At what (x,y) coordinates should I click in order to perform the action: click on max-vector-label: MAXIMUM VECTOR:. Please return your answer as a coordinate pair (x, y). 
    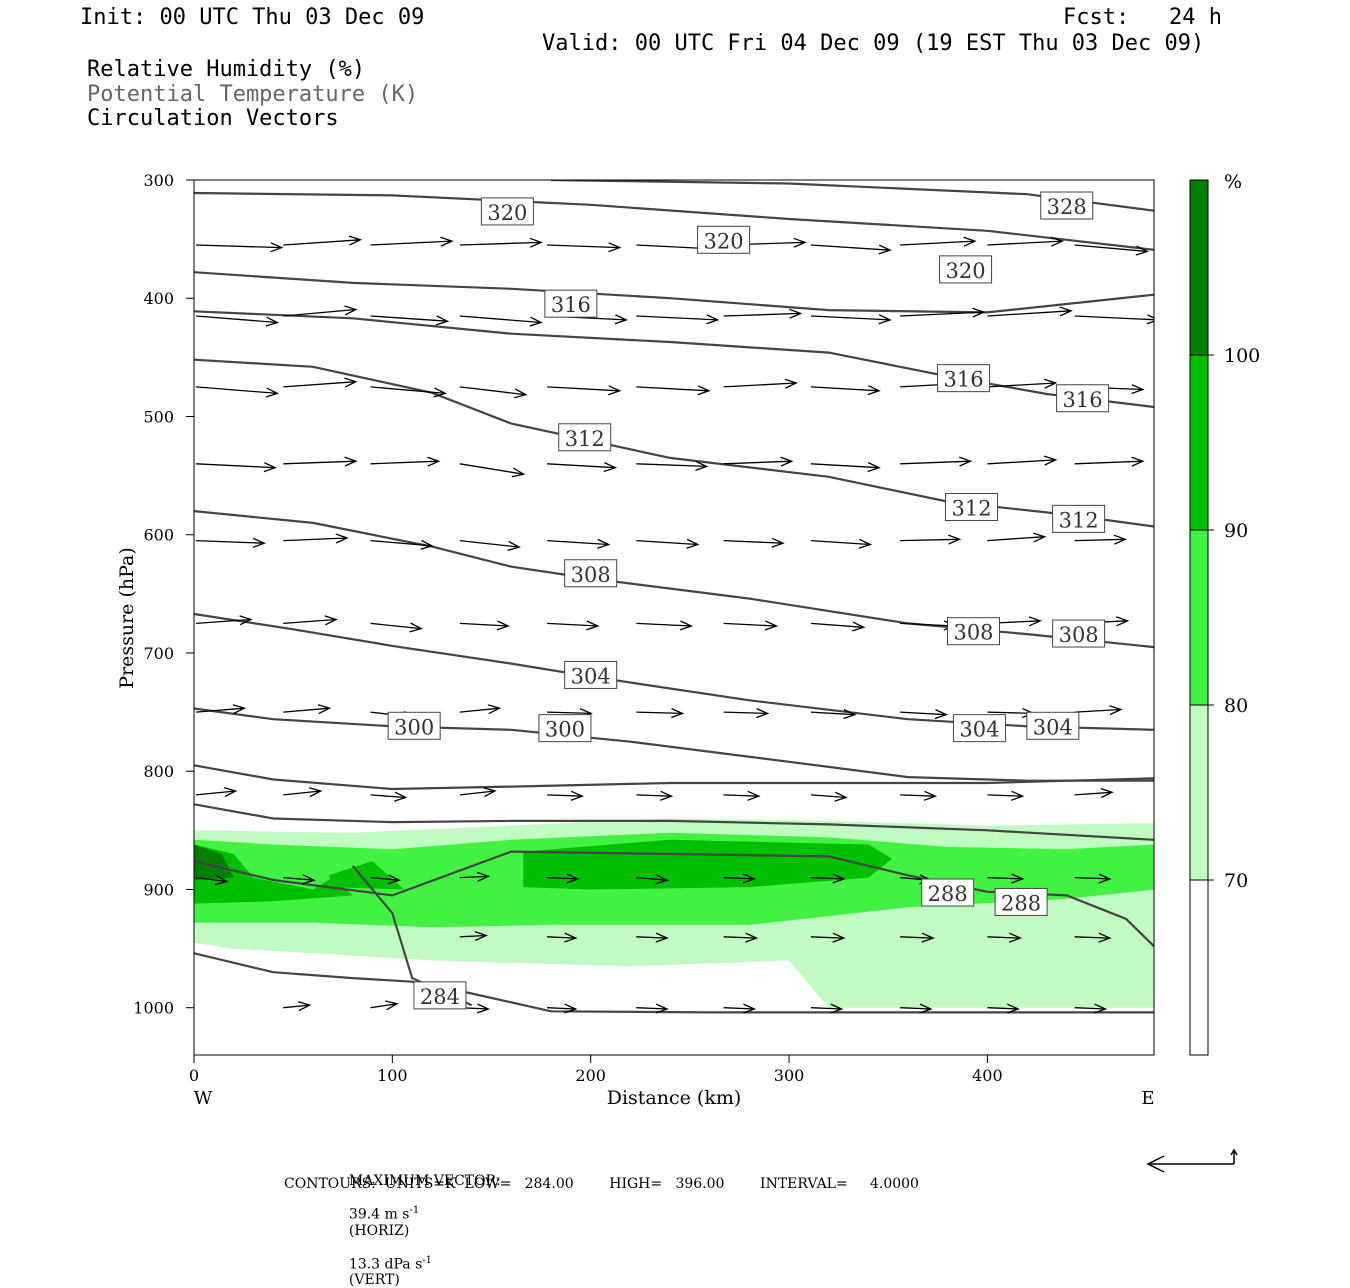
    Looking at the image, I should click on (424, 1181).